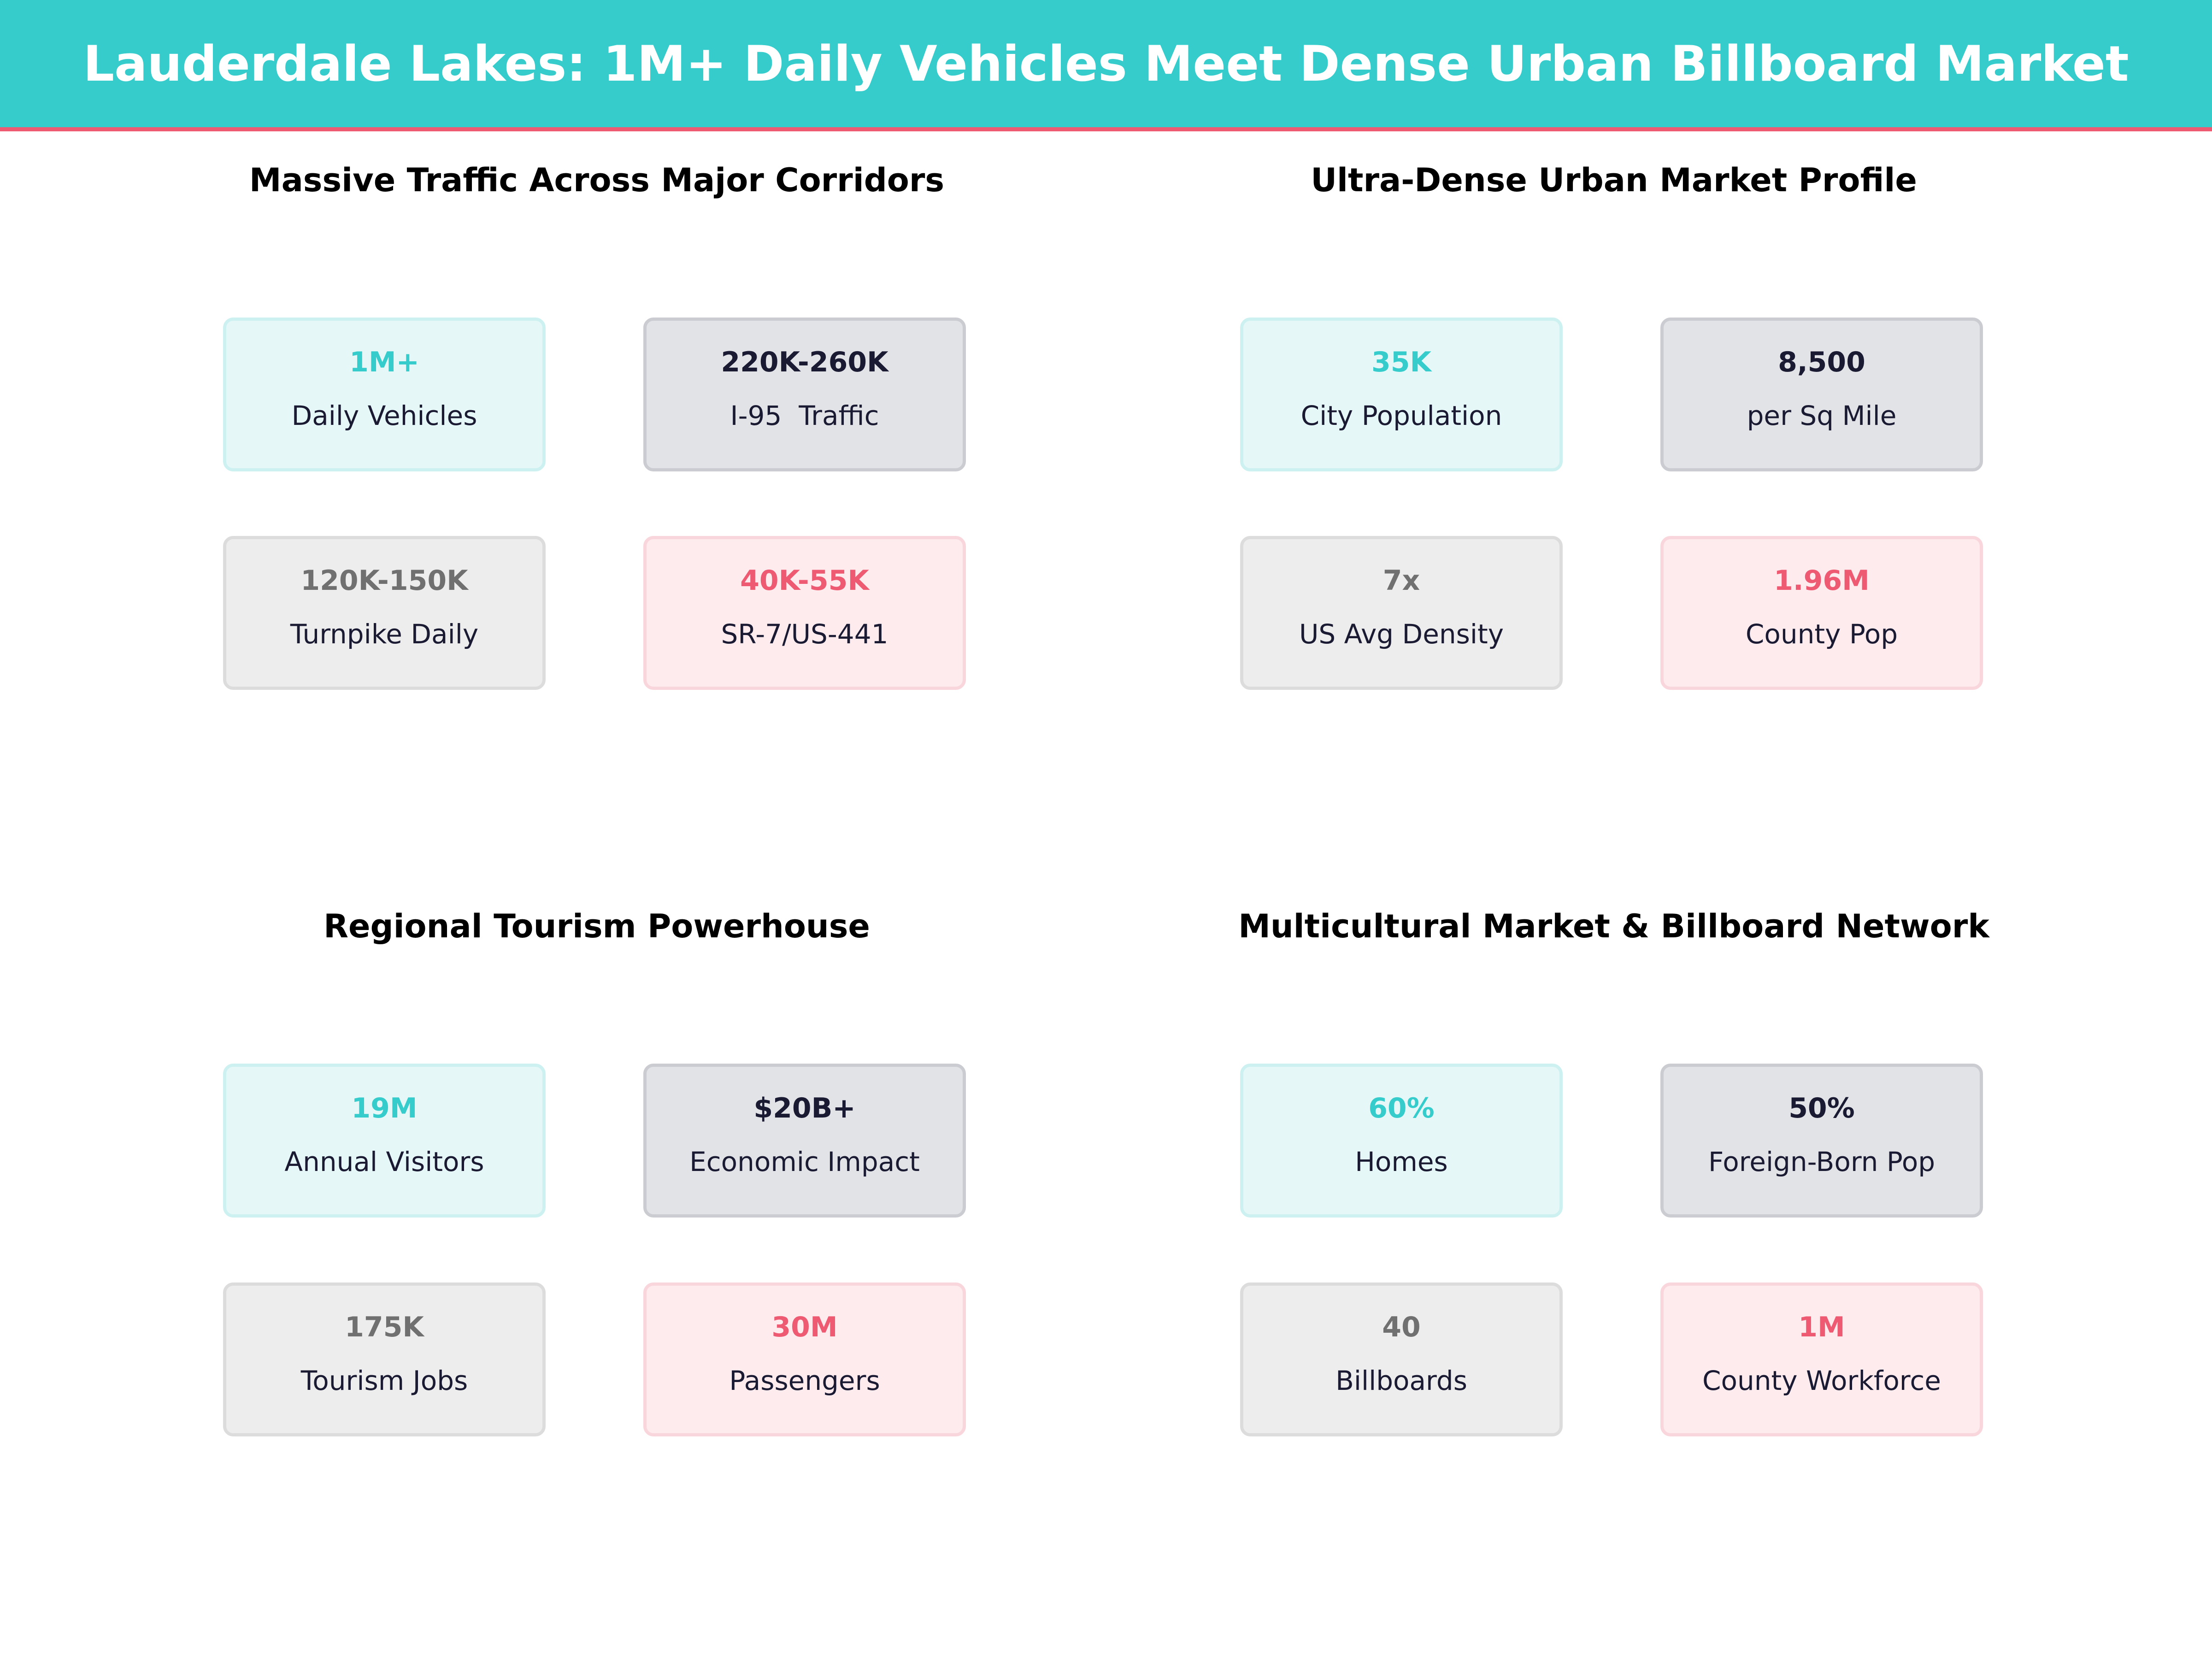 This screenshot has height=1659, width=2212. Describe the element at coordinates (1821, 1327) in the screenshot. I see `stat-value: 1M` at that location.